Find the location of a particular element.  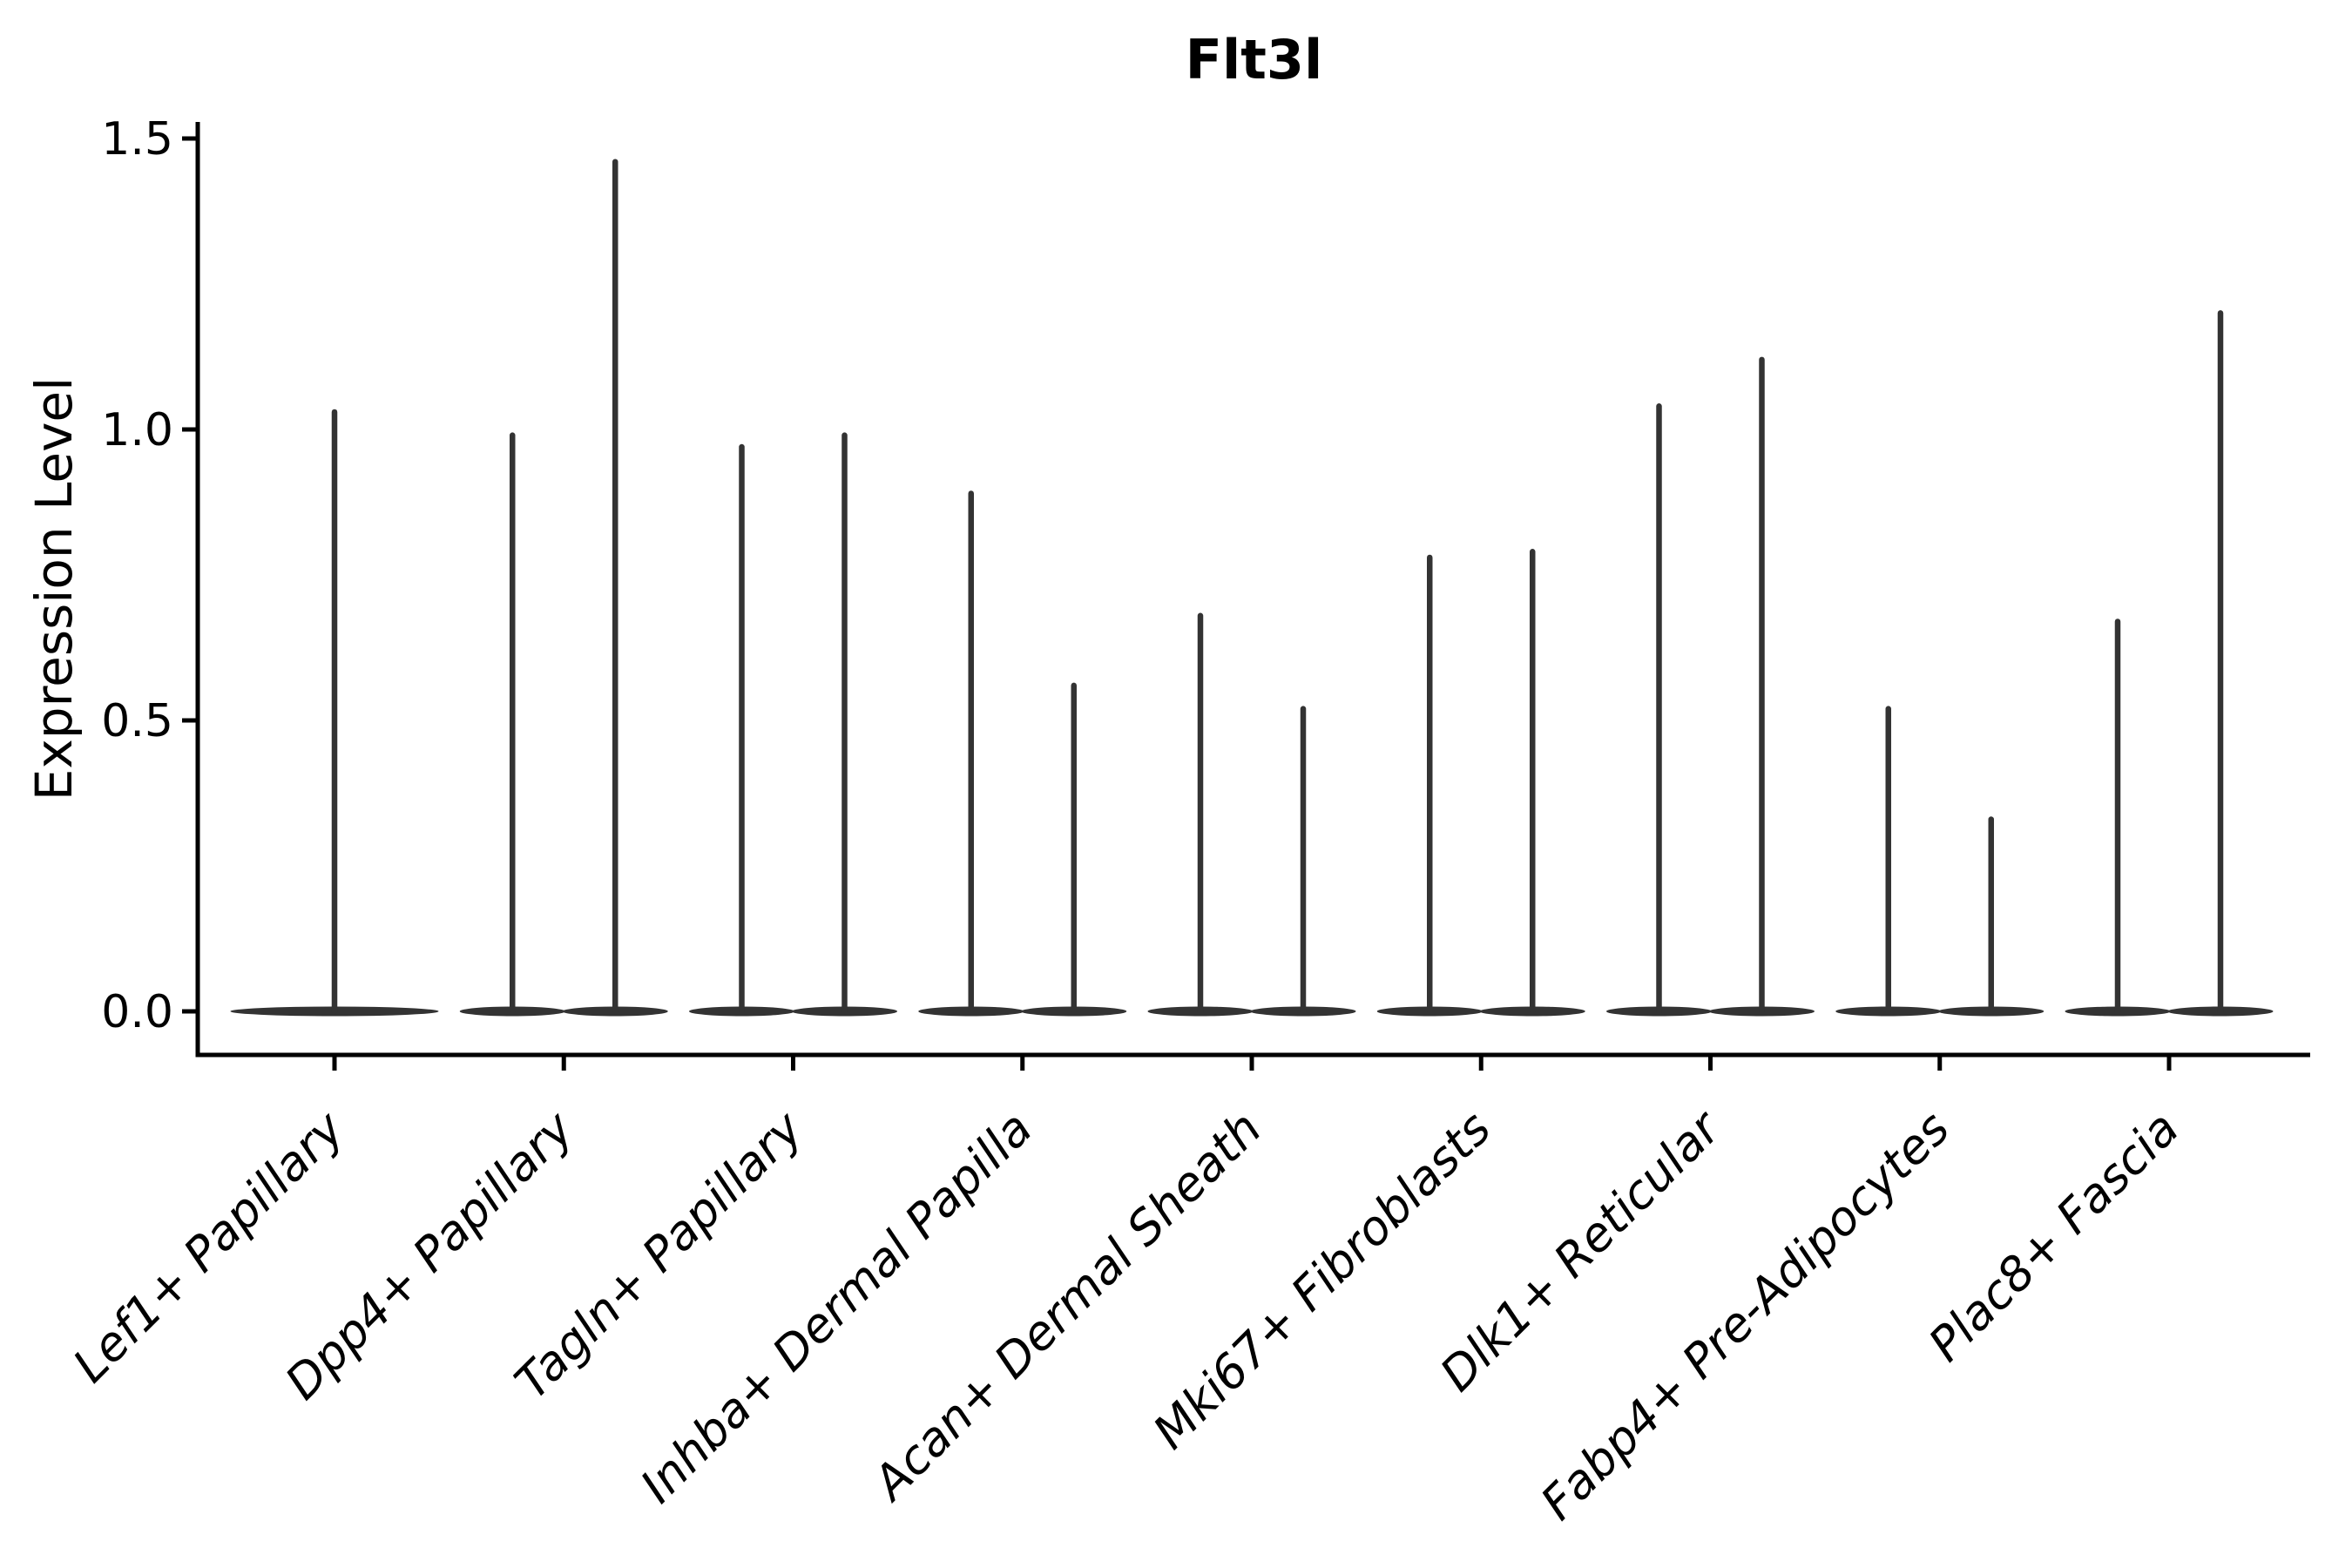

x-tick-label: Plac8+ Fascia is located at coordinates (2053, 1236).